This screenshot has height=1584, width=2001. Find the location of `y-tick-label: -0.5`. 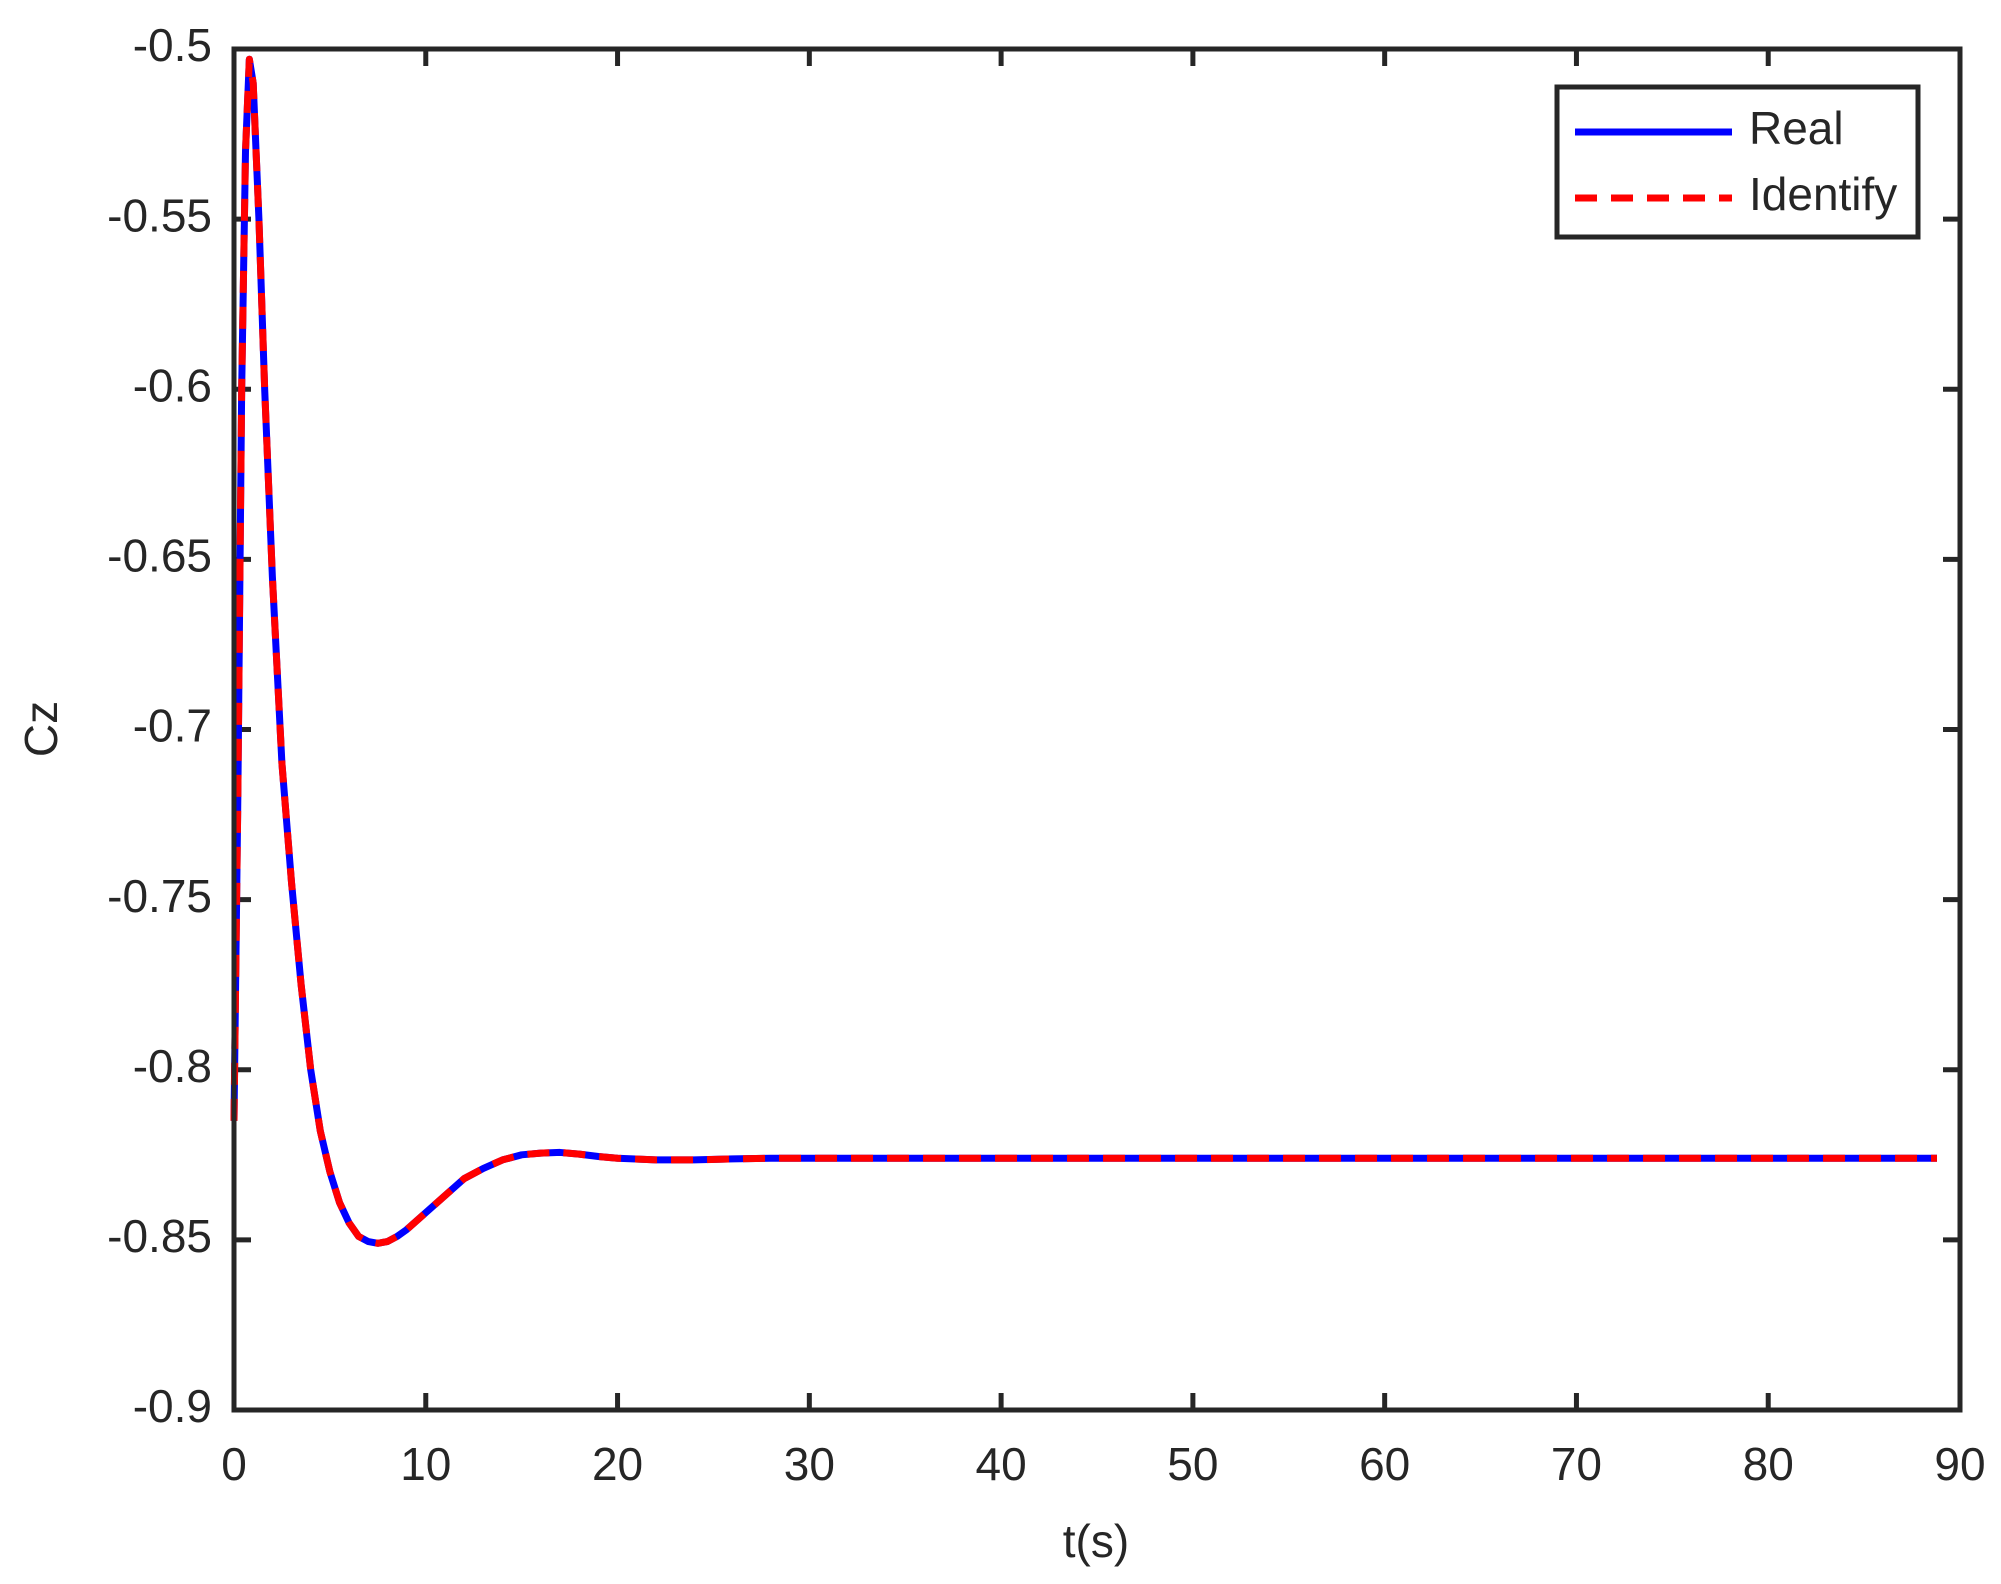

y-tick-label: -0.5 is located at coordinates (172, 45).